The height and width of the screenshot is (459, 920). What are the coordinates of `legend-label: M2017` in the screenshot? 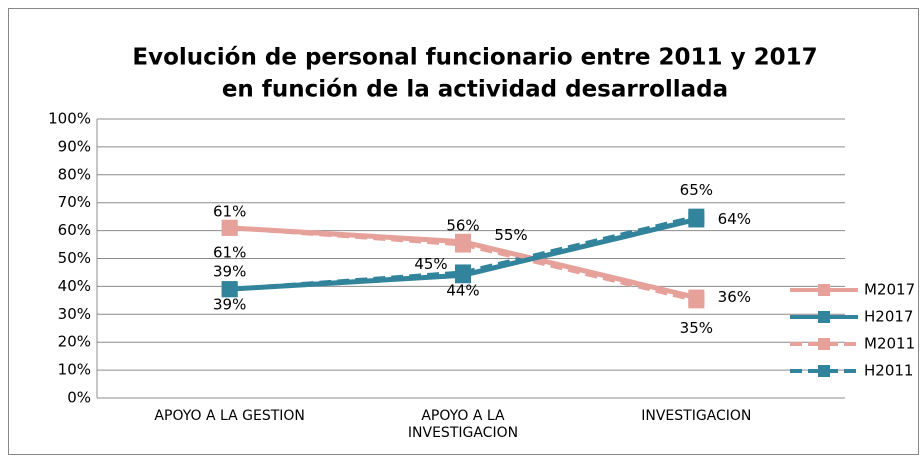 It's located at (889, 290).